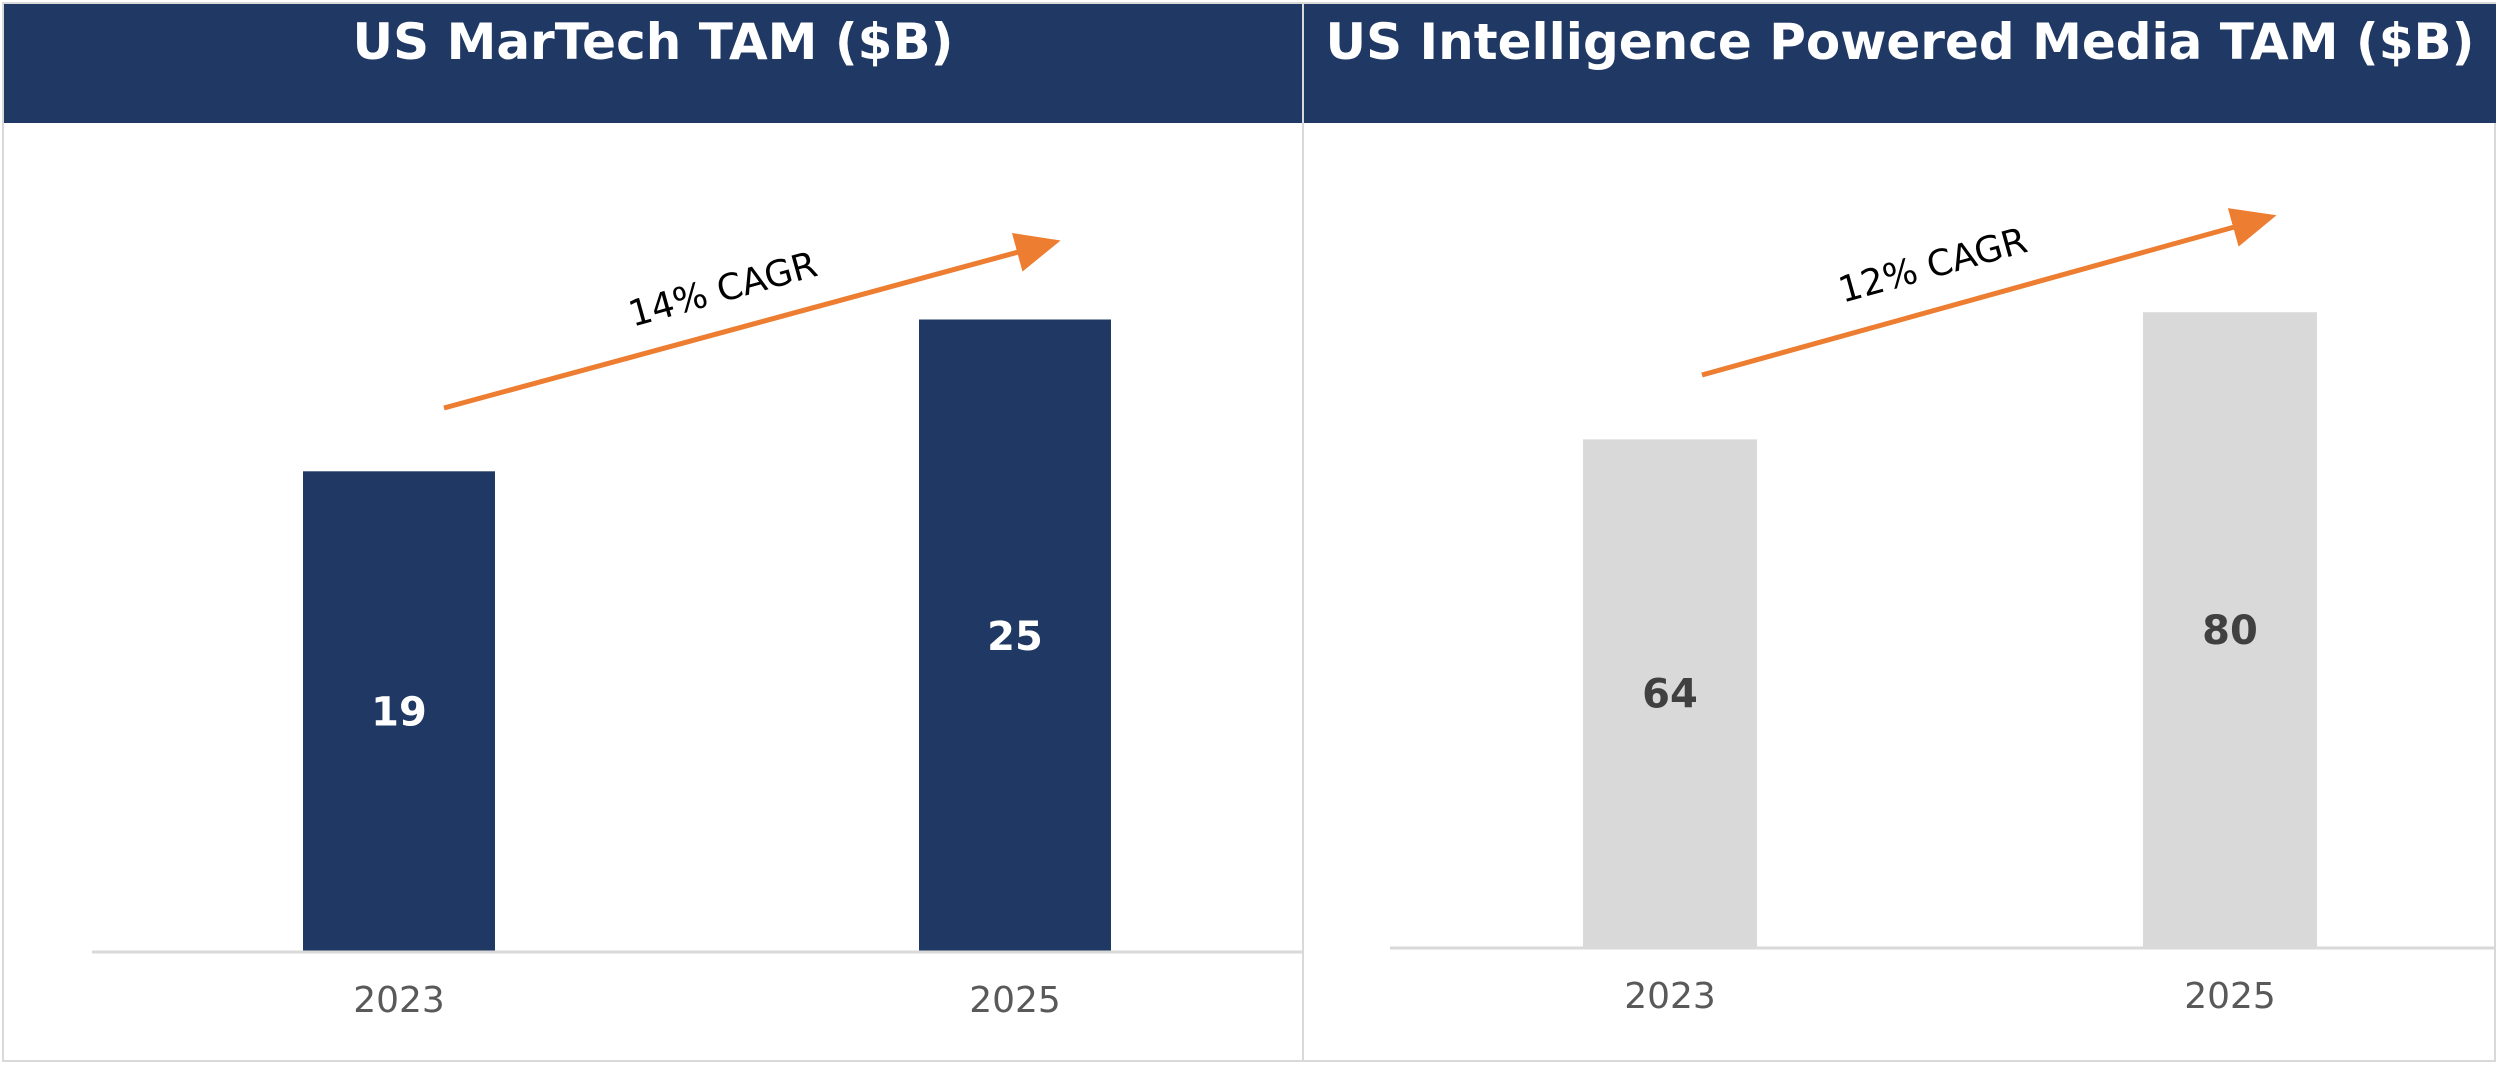 Image resolution: width=2500 pixels, height=1066 pixels. I want to click on data-label: 64, so click(1670, 695).